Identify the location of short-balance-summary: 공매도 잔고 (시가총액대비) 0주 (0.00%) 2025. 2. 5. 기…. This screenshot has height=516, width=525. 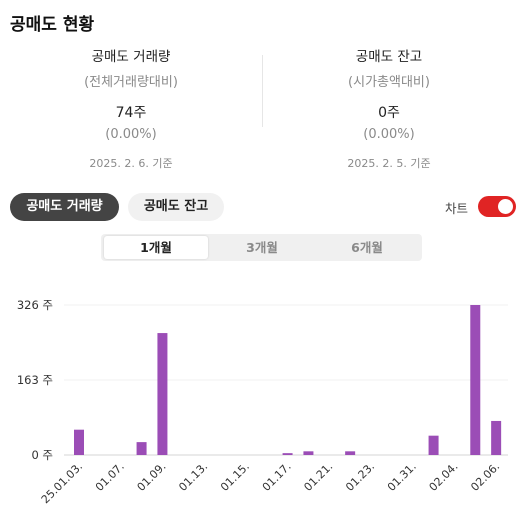
(389, 110).